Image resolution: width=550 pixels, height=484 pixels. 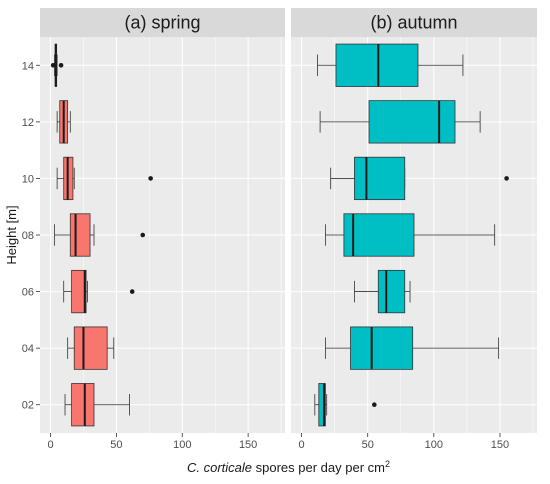 I want to click on y-axis-title: Height [m], so click(x=11, y=234).